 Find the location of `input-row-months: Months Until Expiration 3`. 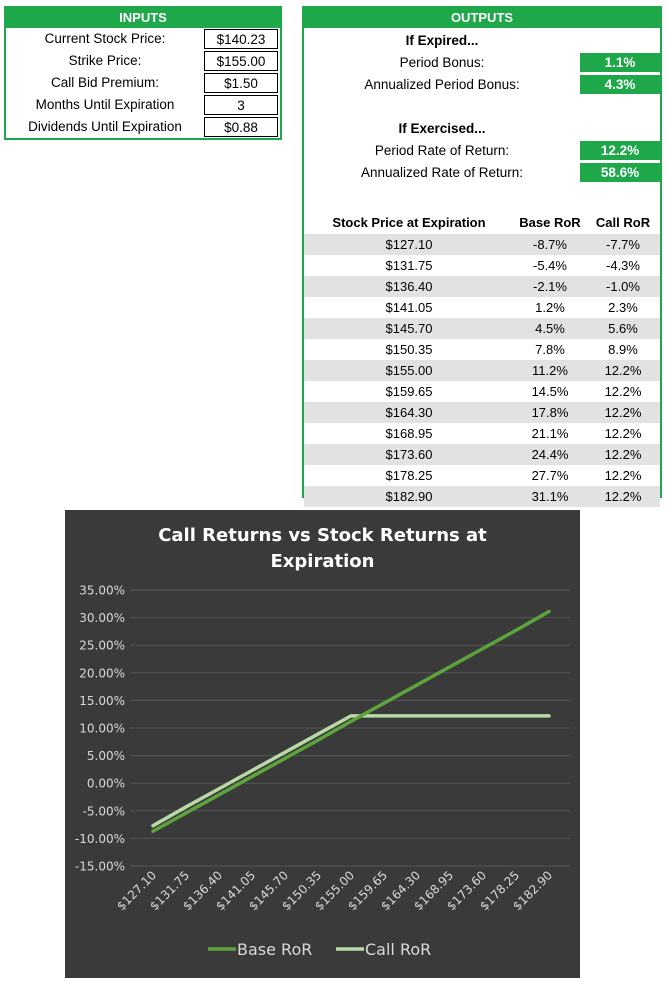

input-row-months: Months Until Expiration 3 is located at coordinates (143, 105).